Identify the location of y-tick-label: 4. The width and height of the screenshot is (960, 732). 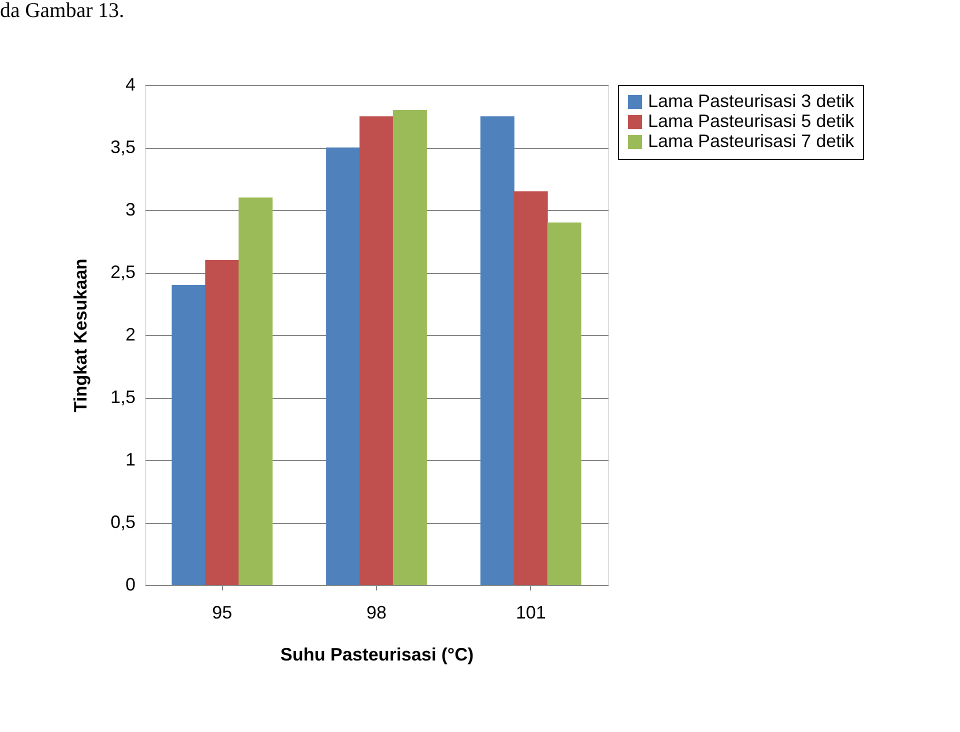
(130, 84).